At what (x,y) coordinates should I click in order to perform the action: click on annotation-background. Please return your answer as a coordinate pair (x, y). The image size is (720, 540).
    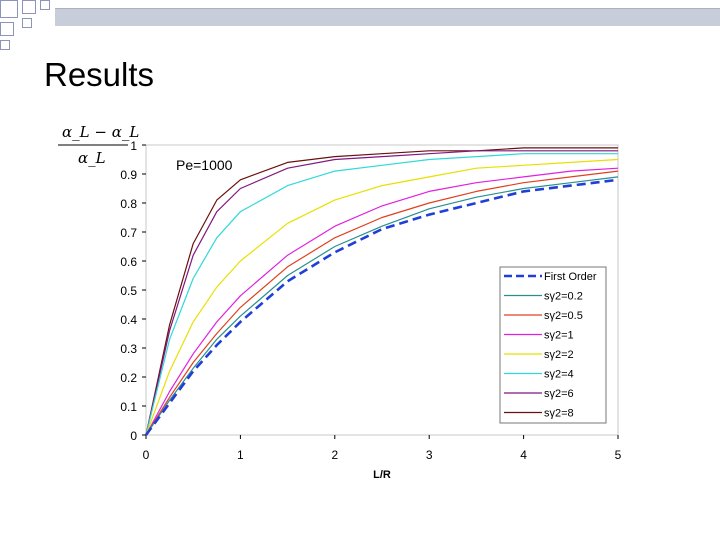
    Looking at the image, I should click on (205, 164).